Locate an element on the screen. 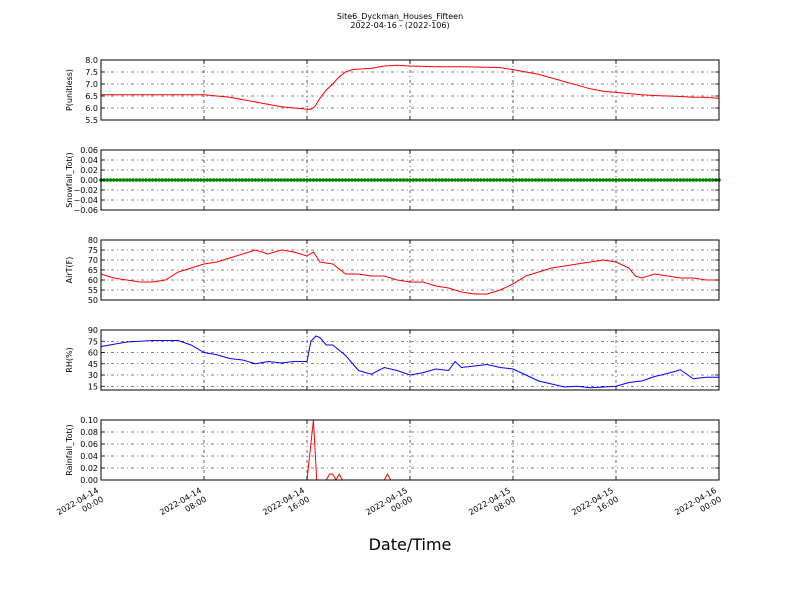  y-tick-label: −0.02 is located at coordinates (85, 190).